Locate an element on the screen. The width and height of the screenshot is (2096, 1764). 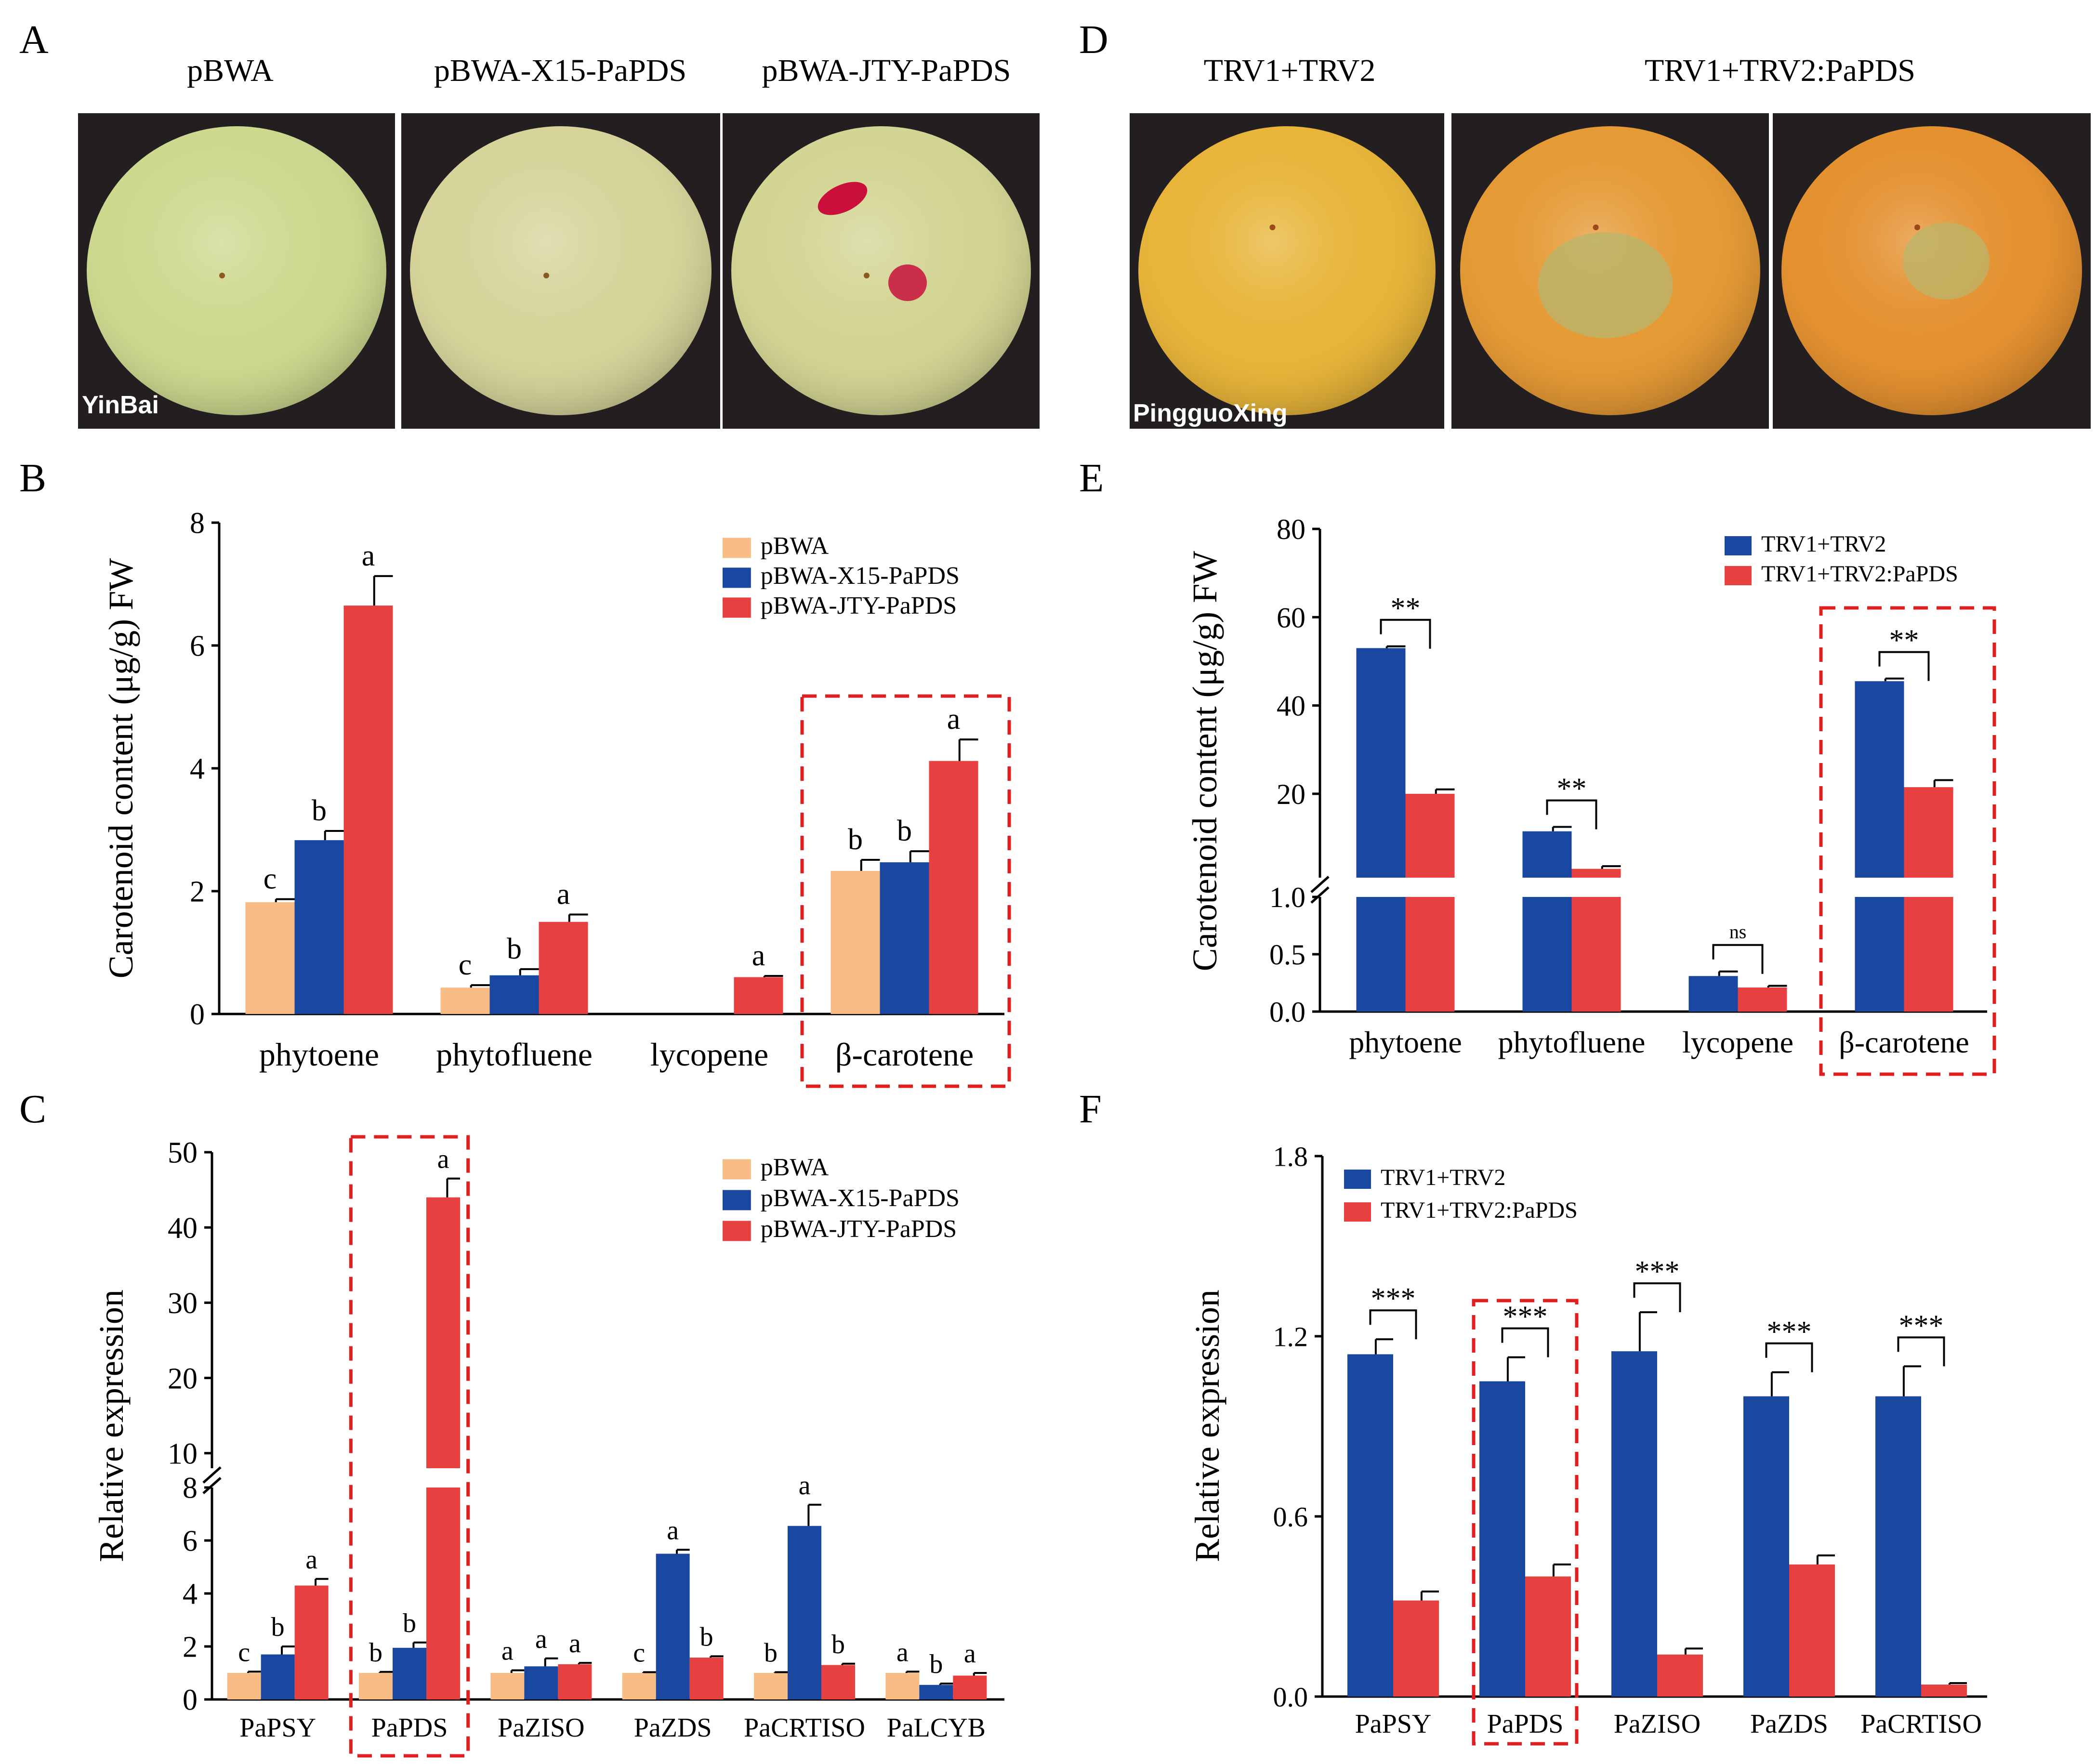
bar-pacrtiso-pbwa-jty-papds is located at coordinates (838, 1682).